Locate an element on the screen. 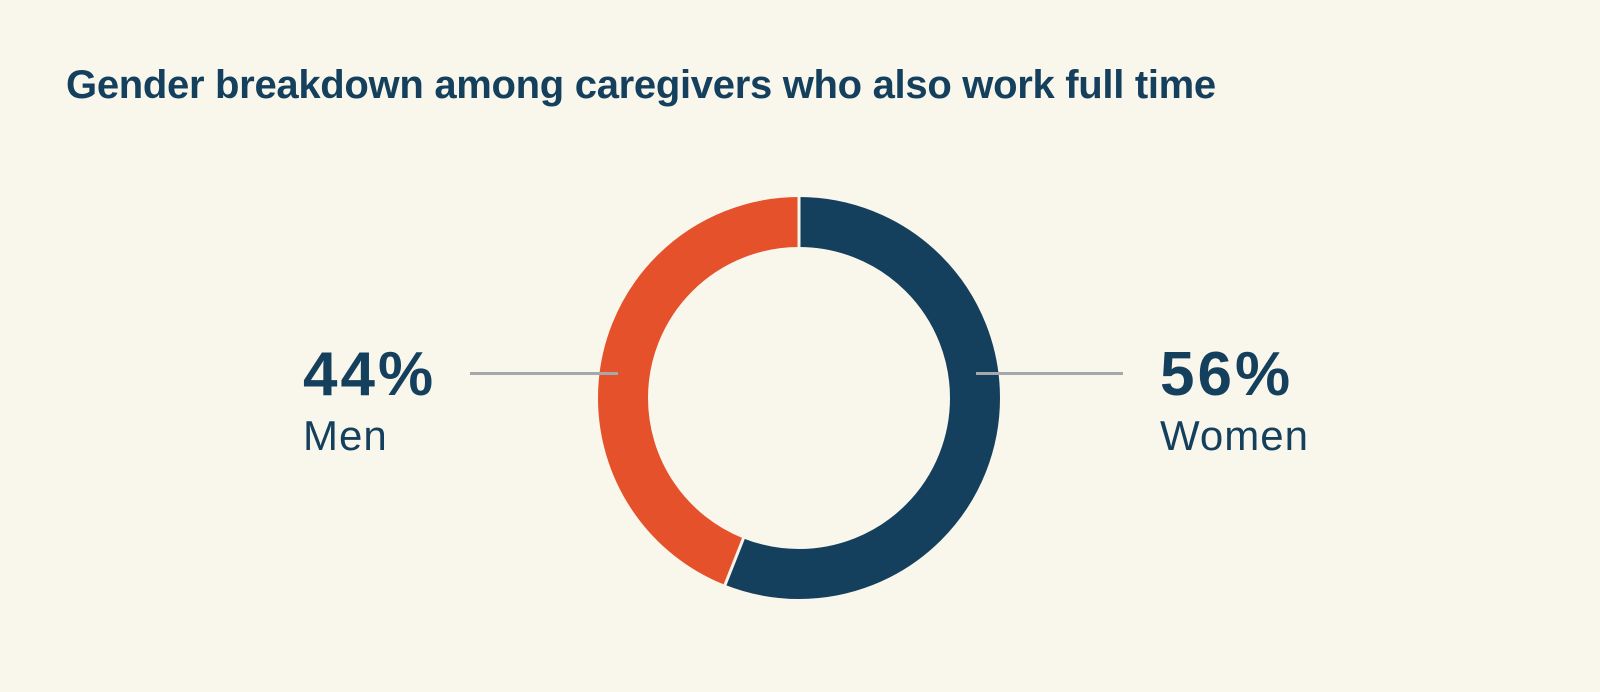  men-percentage: 44% is located at coordinates (370, 374).